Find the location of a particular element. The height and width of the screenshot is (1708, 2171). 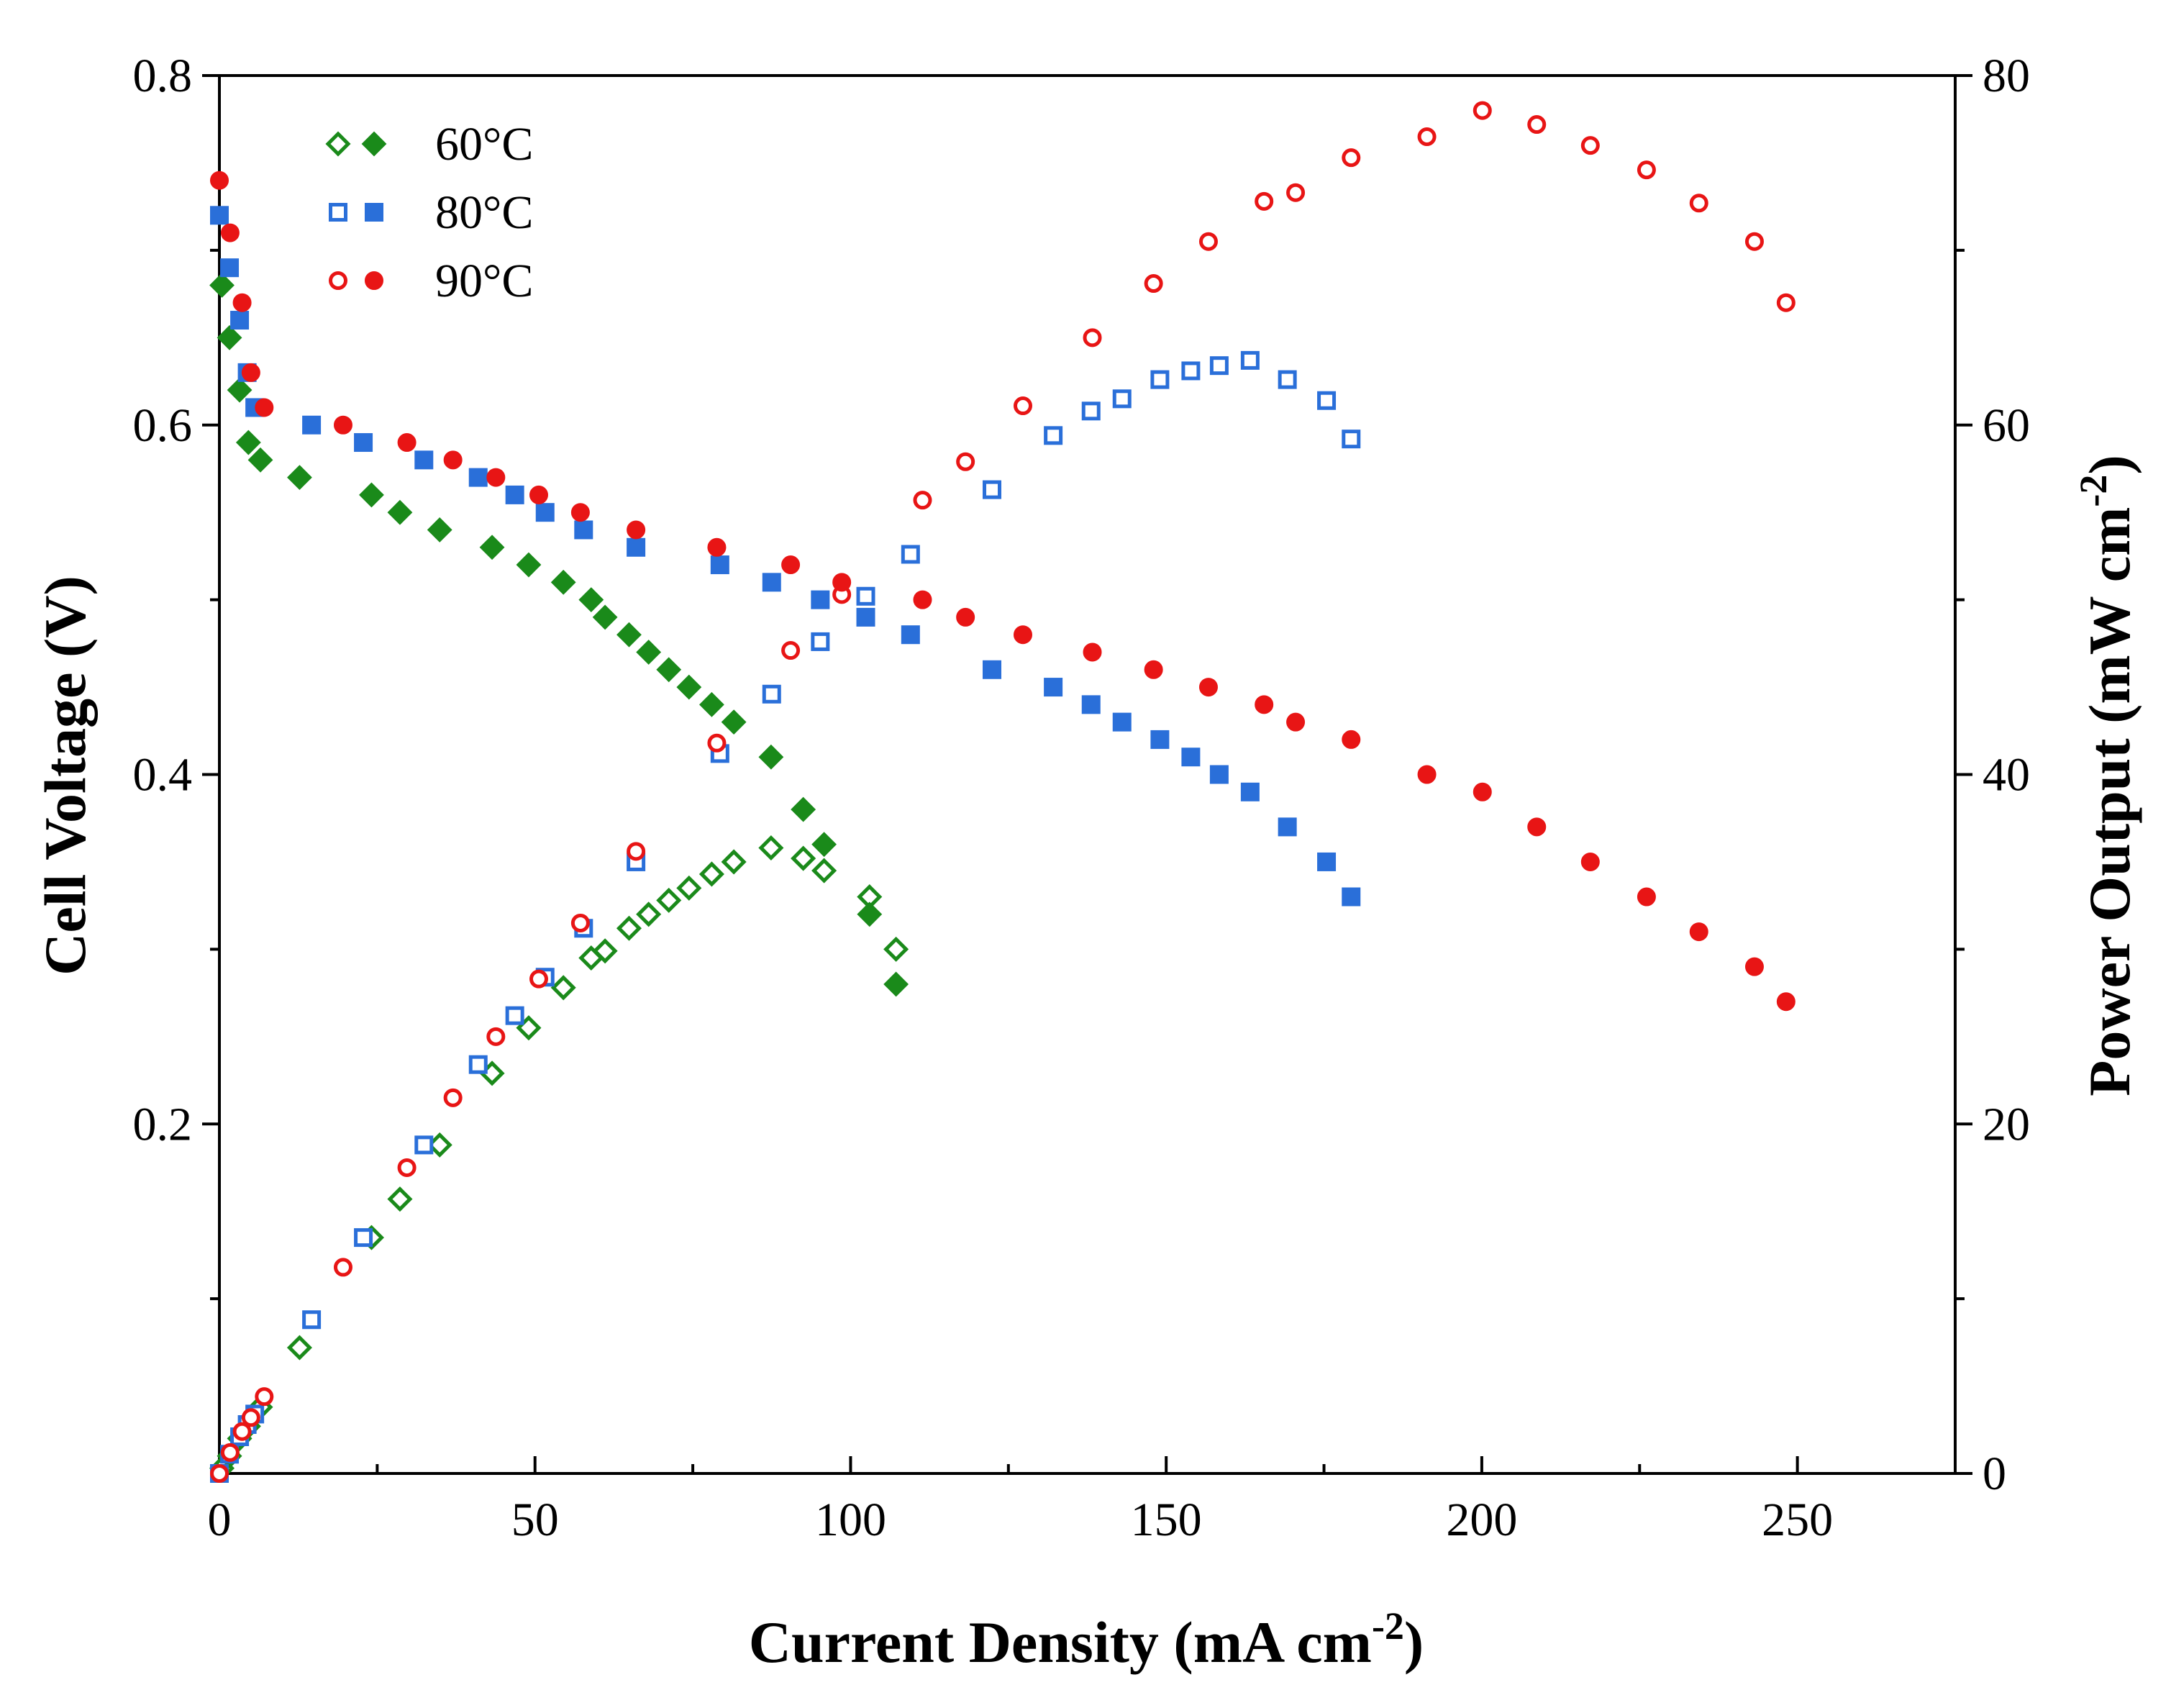

x-tick-label: 100 is located at coordinates (851, 1520).